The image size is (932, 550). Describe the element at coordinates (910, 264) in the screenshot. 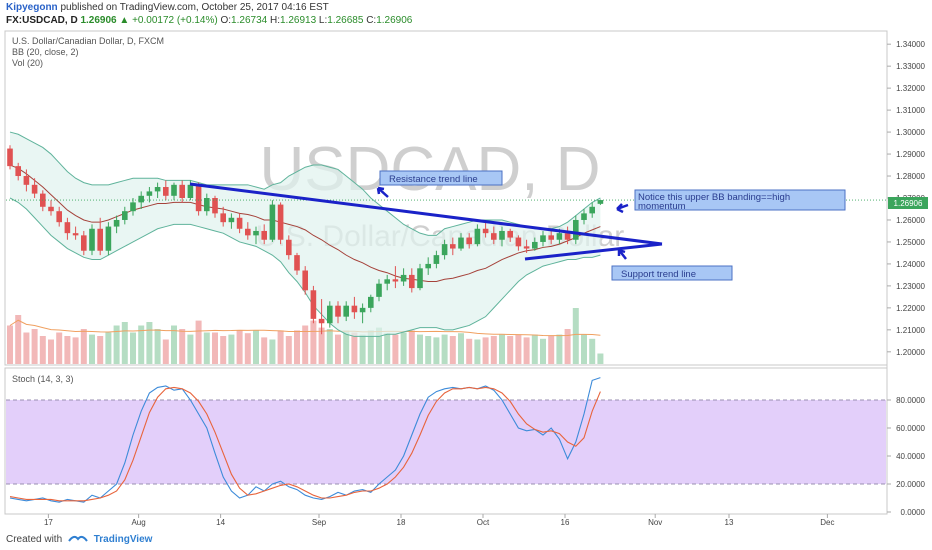

I see `price-tick-label: 1.24000` at that location.